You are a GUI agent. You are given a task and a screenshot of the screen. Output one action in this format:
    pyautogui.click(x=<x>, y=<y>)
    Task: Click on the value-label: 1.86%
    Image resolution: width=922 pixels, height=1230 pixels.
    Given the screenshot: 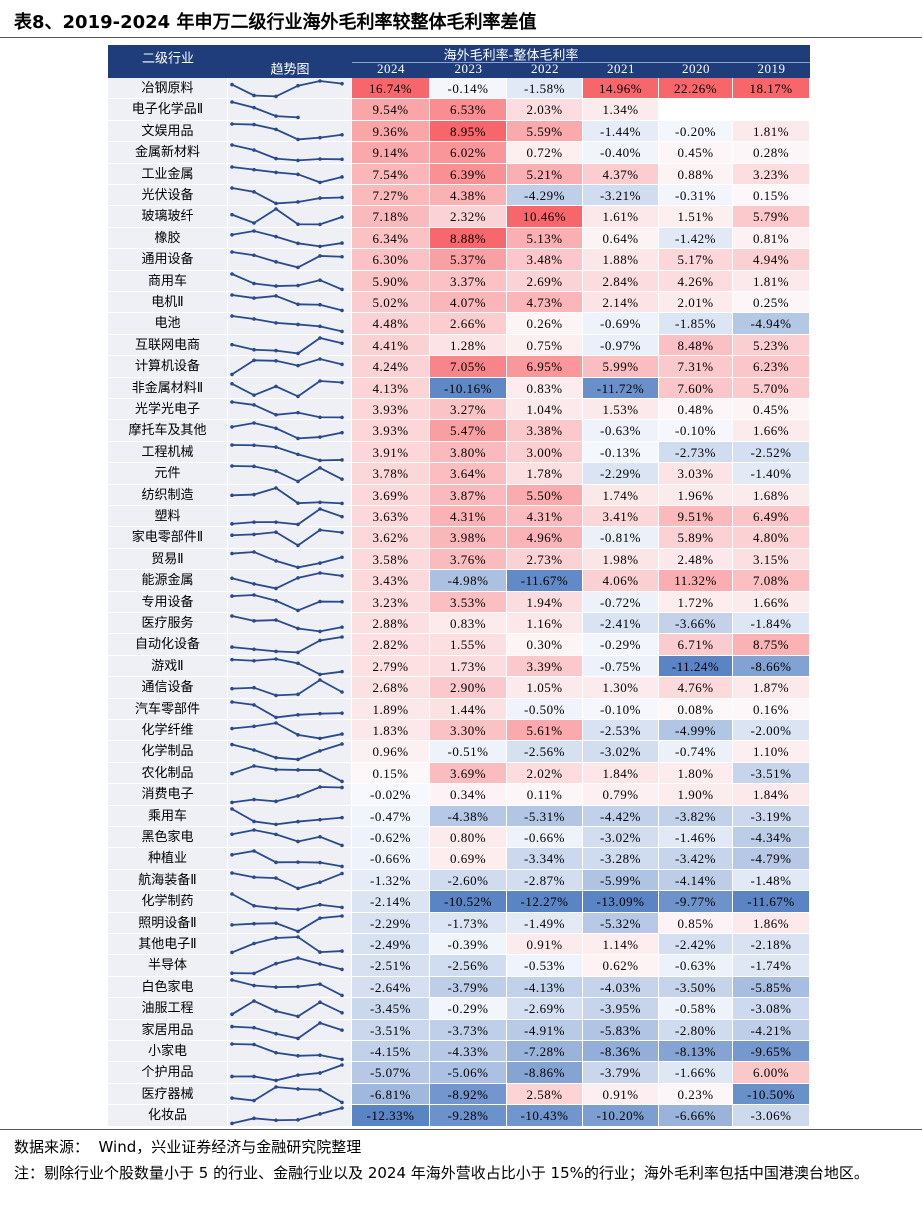 What is the action you would take?
    pyautogui.click(x=771, y=923)
    